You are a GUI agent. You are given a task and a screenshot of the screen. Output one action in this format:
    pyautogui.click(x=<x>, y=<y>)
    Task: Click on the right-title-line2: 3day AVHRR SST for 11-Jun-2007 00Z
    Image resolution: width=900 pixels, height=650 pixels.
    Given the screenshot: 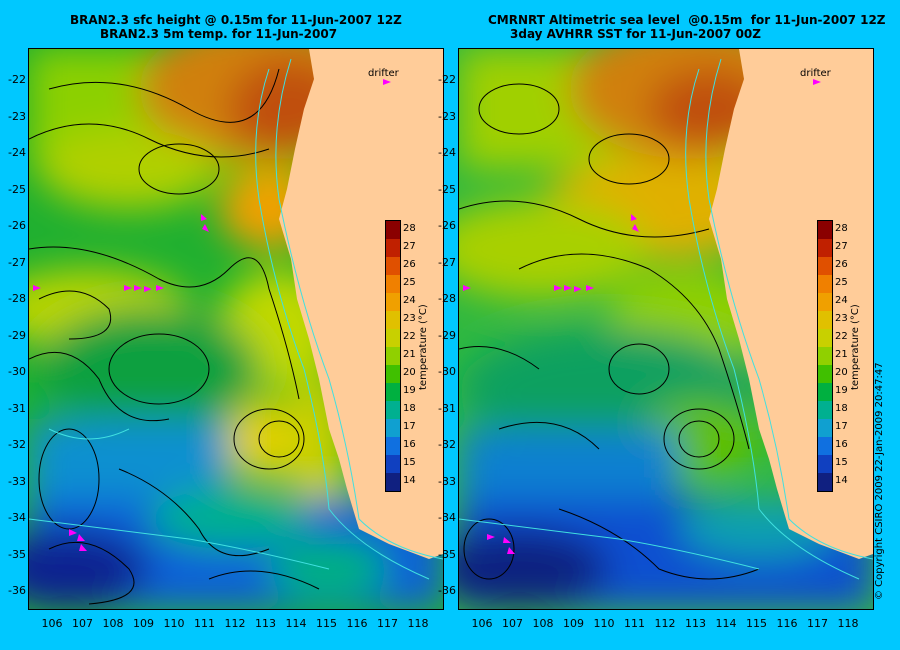 What is the action you would take?
    pyautogui.click(x=635, y=34)
    